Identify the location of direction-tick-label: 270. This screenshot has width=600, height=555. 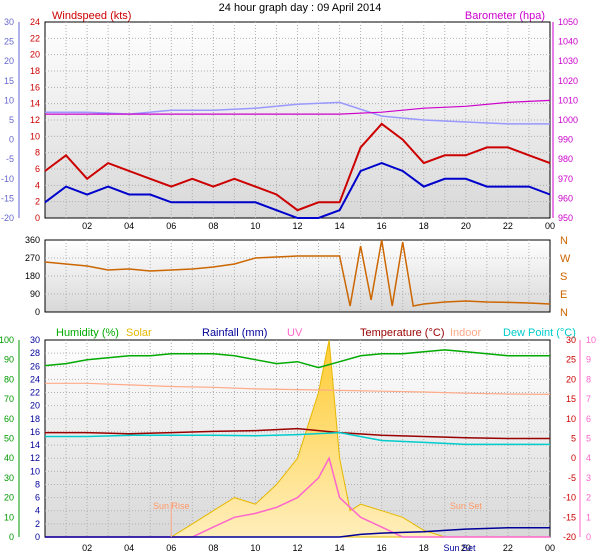
(32, 258).